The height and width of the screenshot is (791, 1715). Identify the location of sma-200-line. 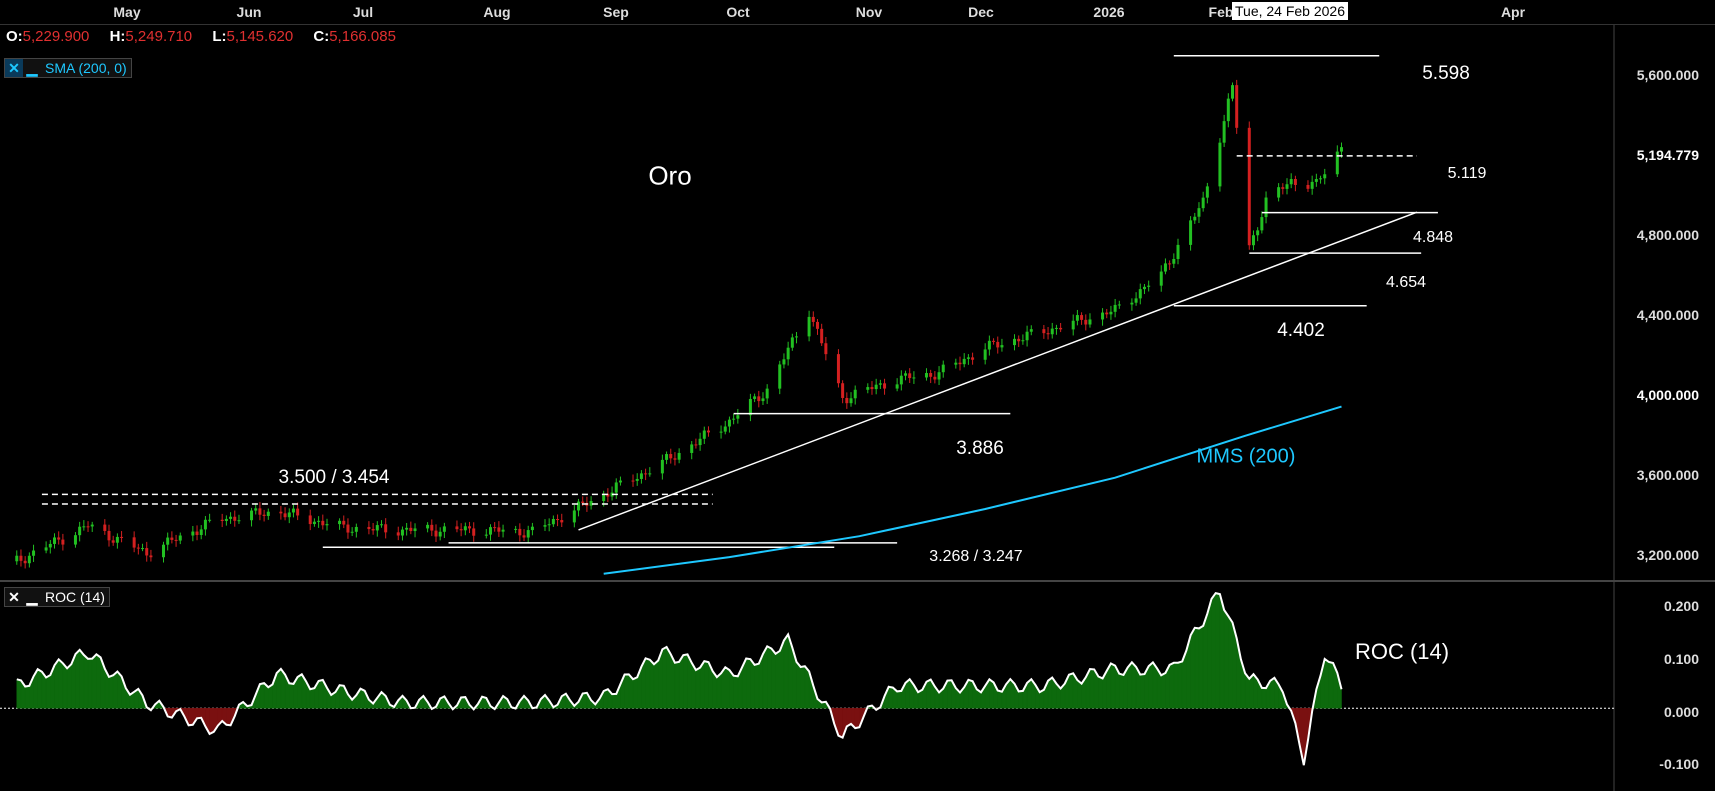
(972, 490).